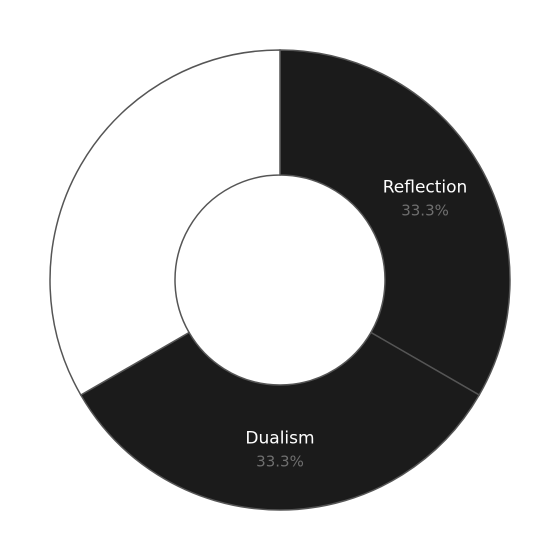 The height and width of the screenshot is (560, 560). I want to click on slice-label-reflection: Reflection, so click(425, 187).